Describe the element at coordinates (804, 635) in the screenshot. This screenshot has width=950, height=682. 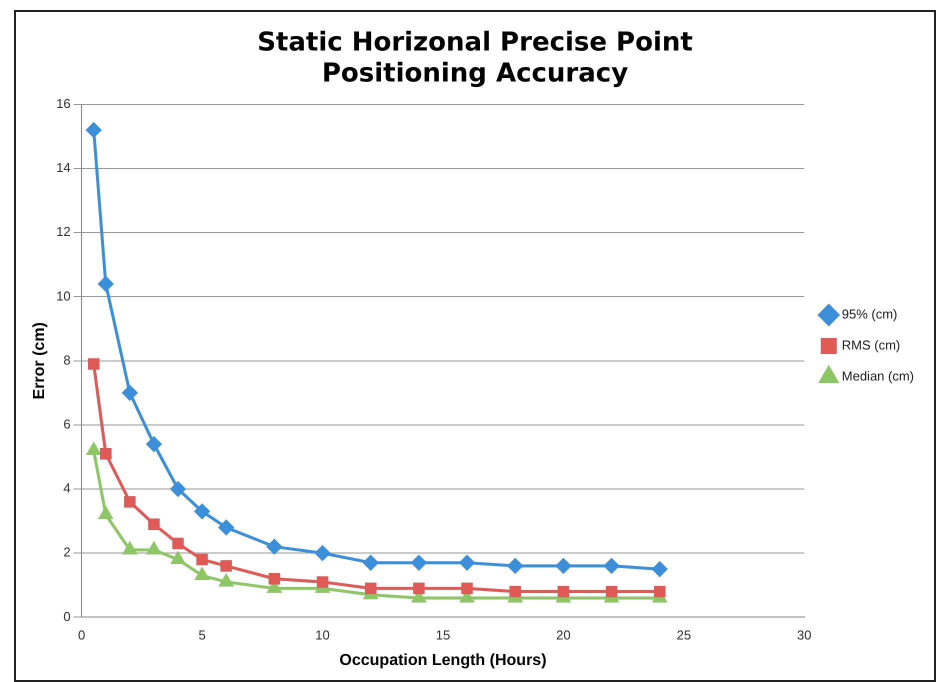
I see `x-tick-label: 30` at that location.